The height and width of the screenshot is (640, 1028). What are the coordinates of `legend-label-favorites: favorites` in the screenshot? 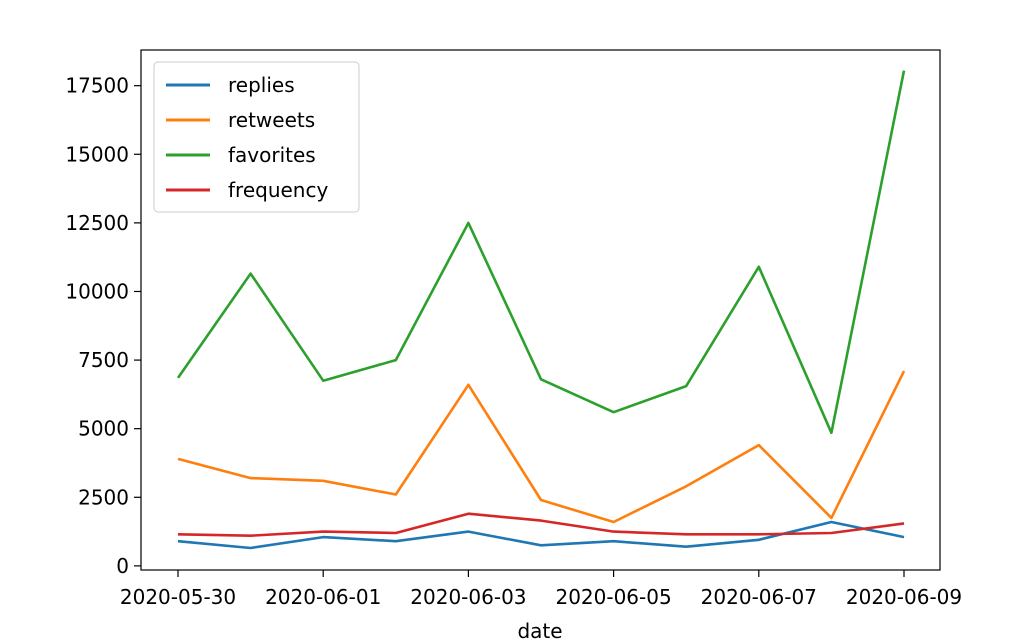 It's located at (272, 155).